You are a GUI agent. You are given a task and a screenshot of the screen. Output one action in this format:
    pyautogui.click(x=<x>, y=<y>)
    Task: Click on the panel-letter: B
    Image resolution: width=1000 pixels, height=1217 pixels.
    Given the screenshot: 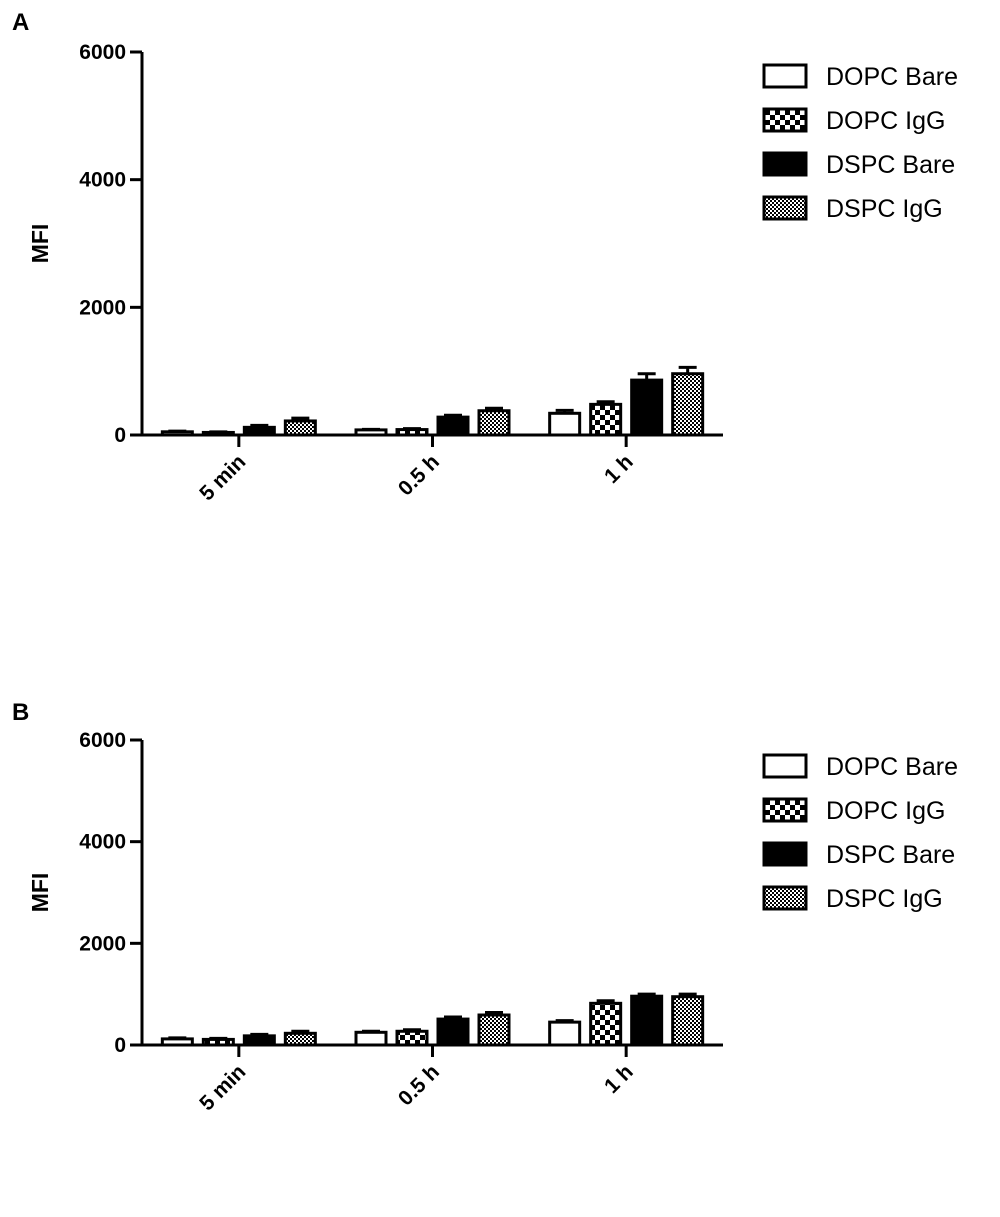 What is the action you would take?
    pyautogui.click(x=20, y=712)
    